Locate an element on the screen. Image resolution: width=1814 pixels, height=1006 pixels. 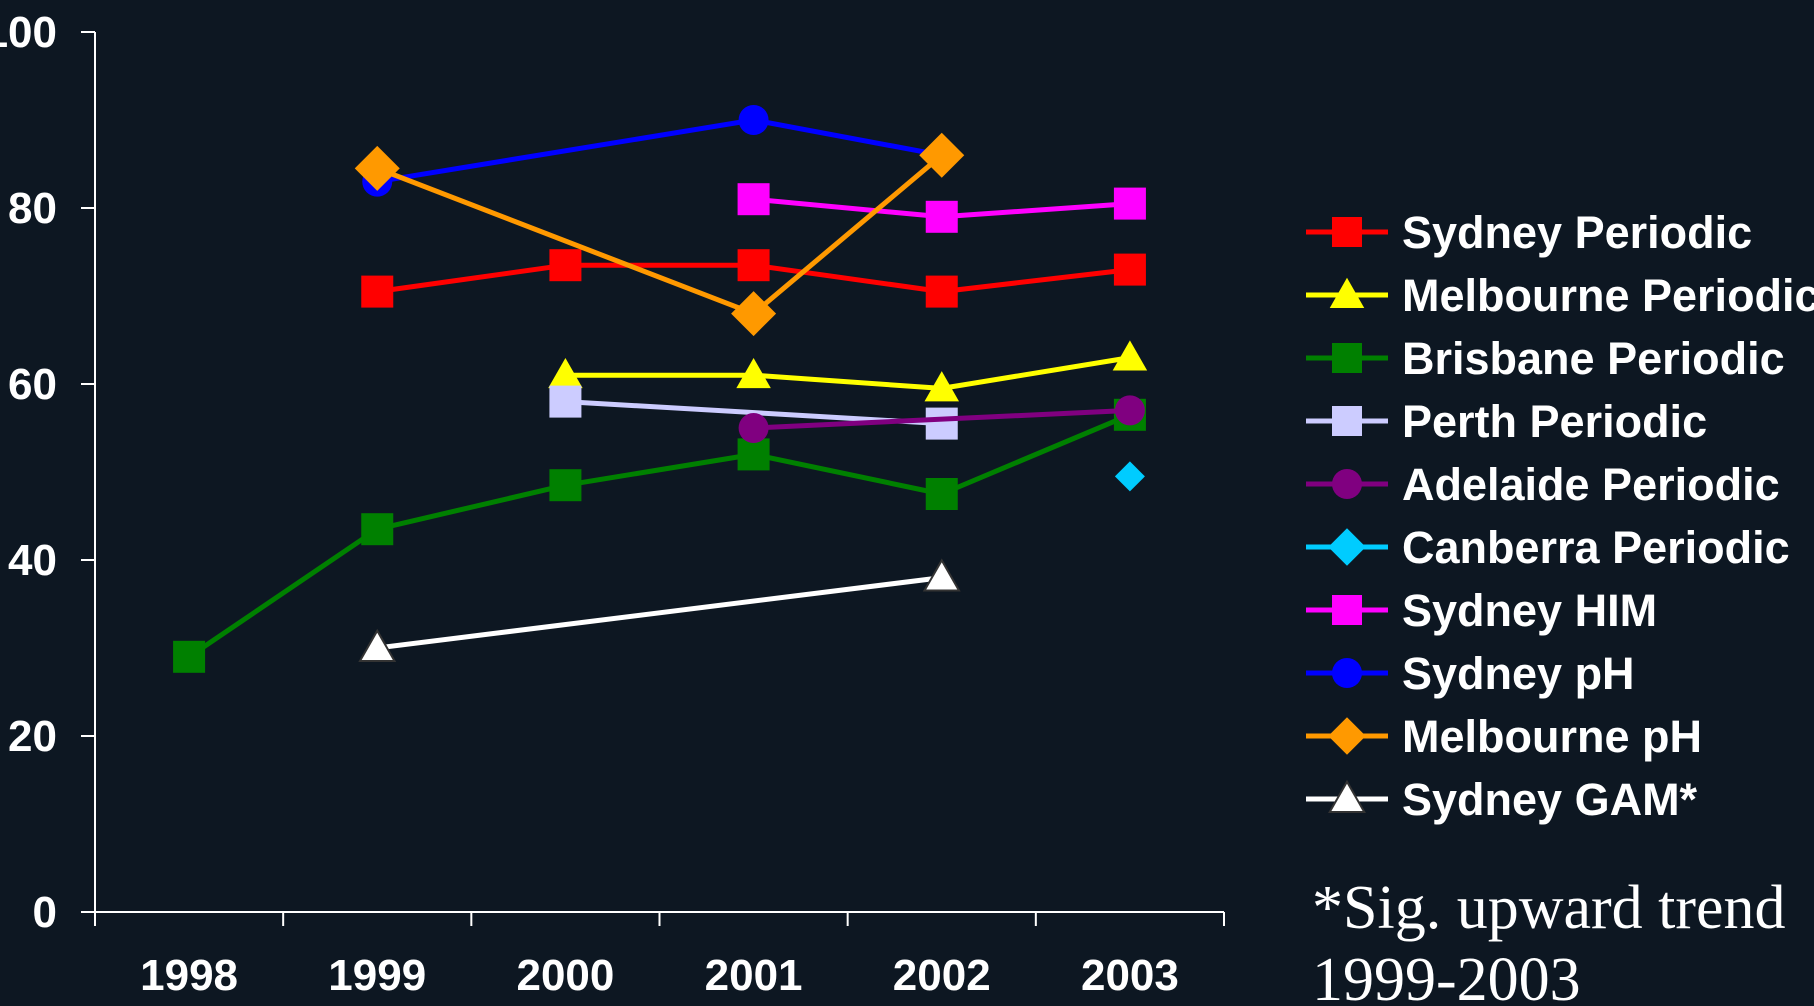
legend-label: Sydney HIM is located at coordinates (1529, 610).